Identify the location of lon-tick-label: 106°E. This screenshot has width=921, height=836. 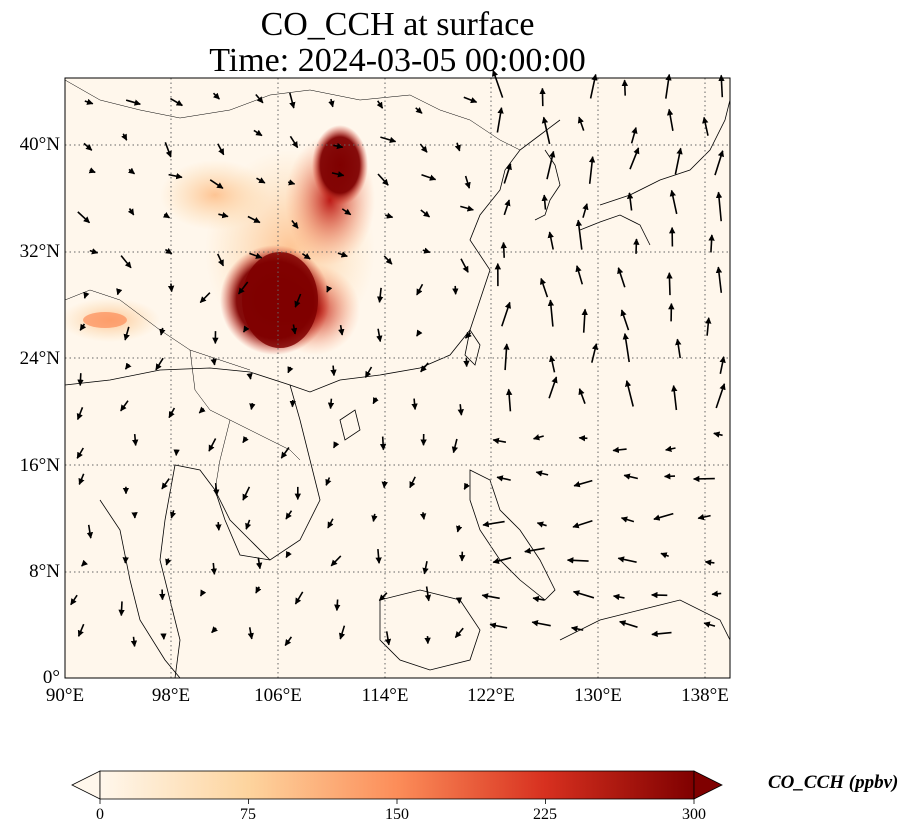
(278, 695).